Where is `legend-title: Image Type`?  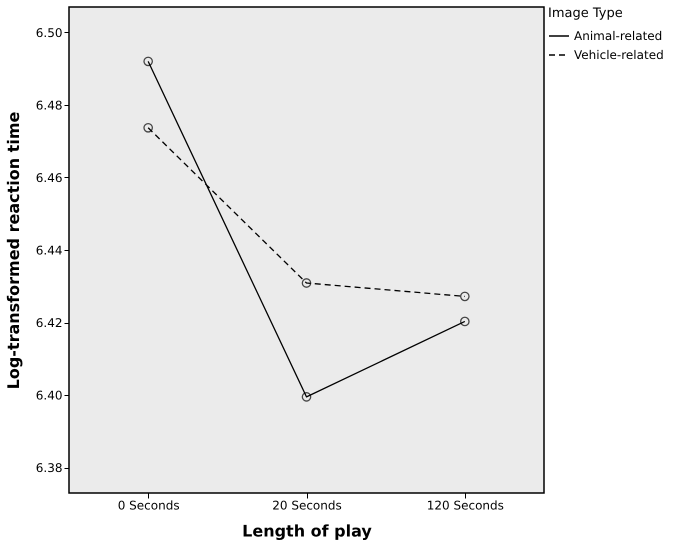 legend-title: Image Type is located at coordinates (585, 13).